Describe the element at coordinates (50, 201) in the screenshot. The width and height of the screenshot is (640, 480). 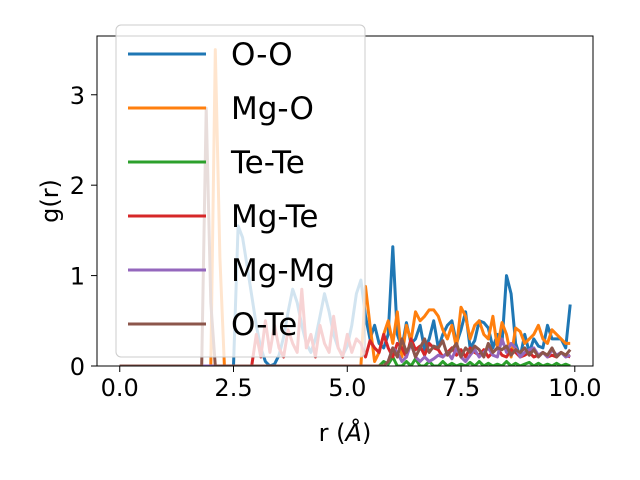
I see `y-axis-label: g(r)` at that location.